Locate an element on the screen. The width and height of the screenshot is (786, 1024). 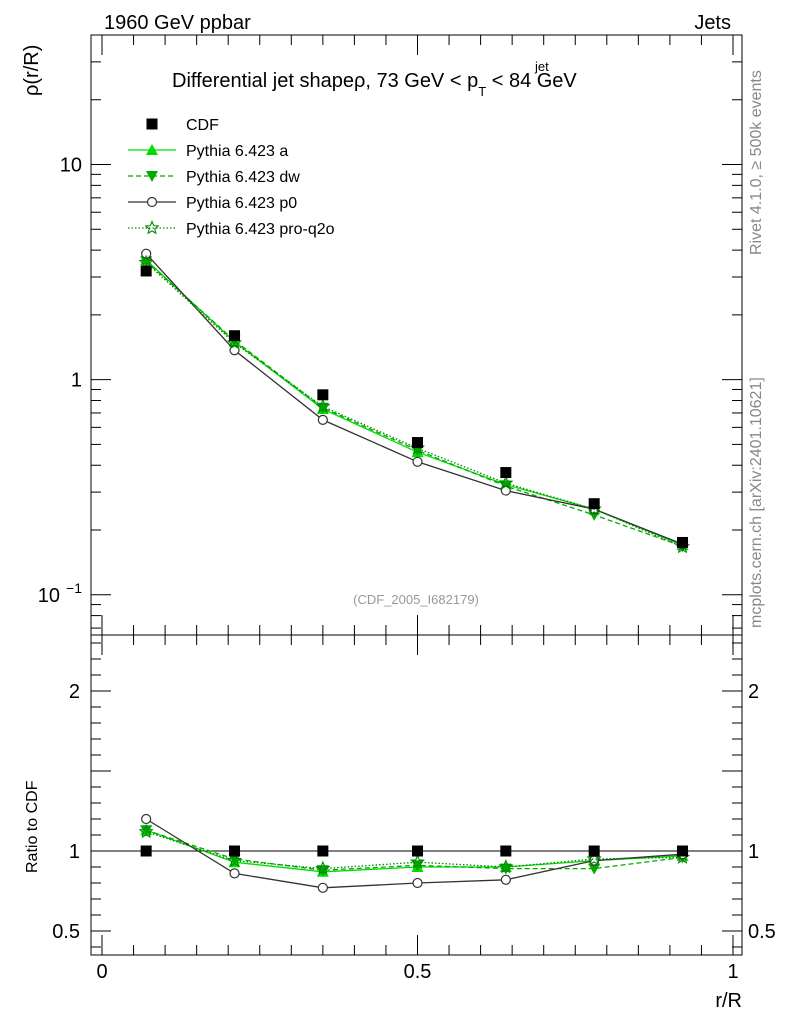
ratio-ytick-label-right: 2 is located at coordinates (753, 692).